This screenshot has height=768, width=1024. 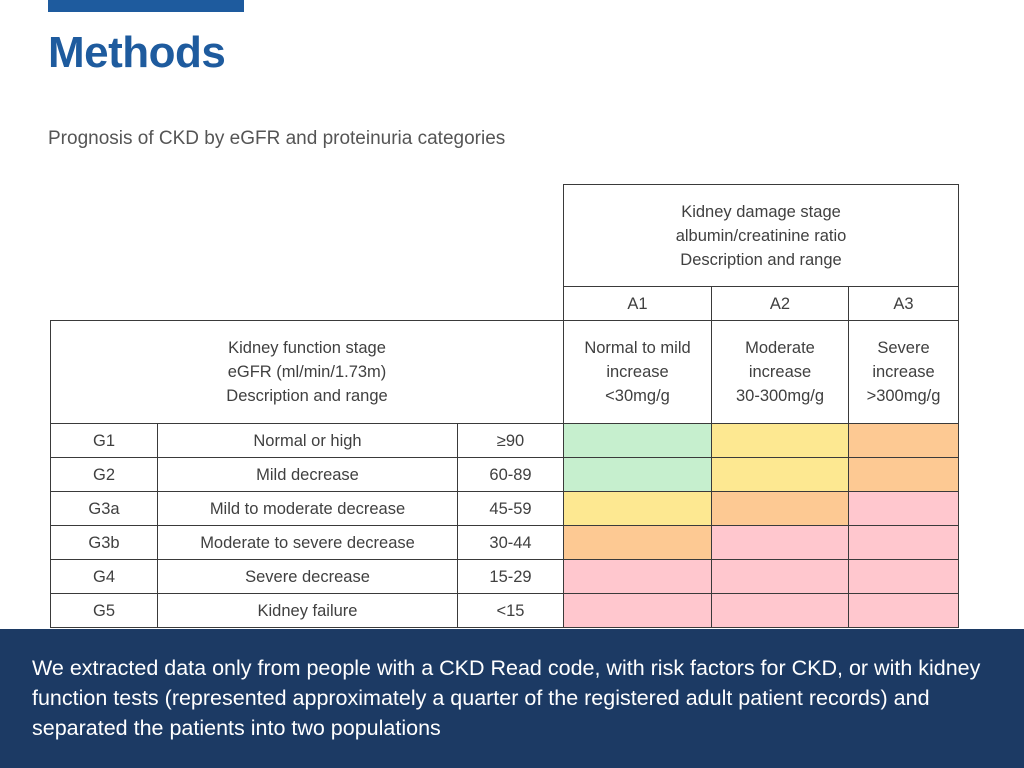 What do you see at coordinates (307, 576) in the screenshot?
I see `description-cell: Severe decrease` at bounding box center [307, 576].